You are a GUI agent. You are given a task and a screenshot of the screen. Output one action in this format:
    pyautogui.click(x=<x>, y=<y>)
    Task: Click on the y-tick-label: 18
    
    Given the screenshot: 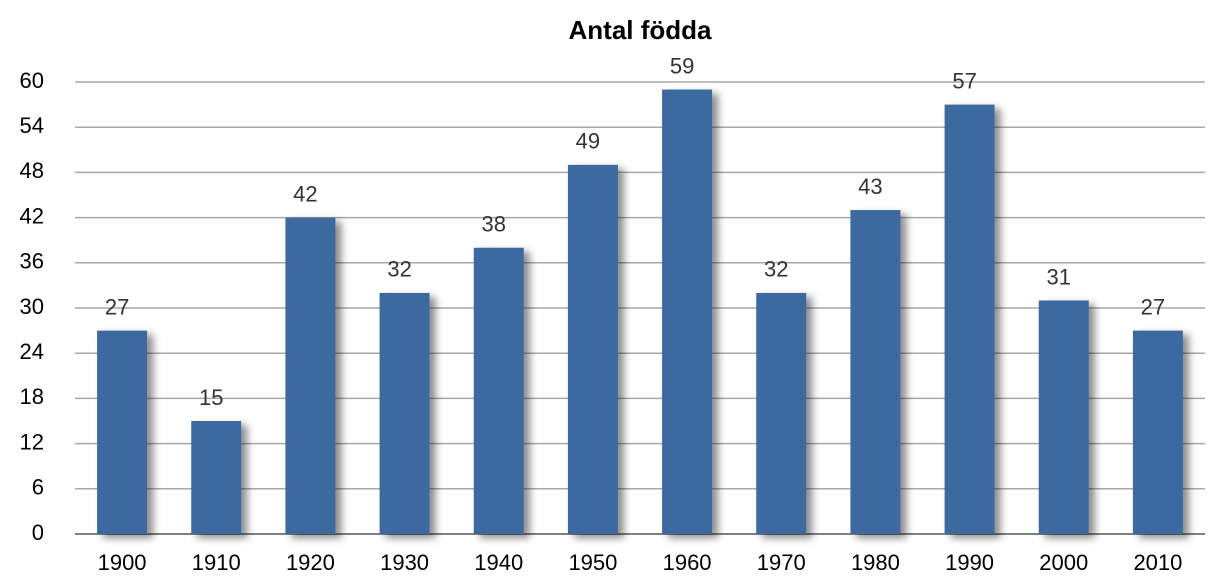 What is the action you would take?
    pyautogui.click(x=32, y=396)
    